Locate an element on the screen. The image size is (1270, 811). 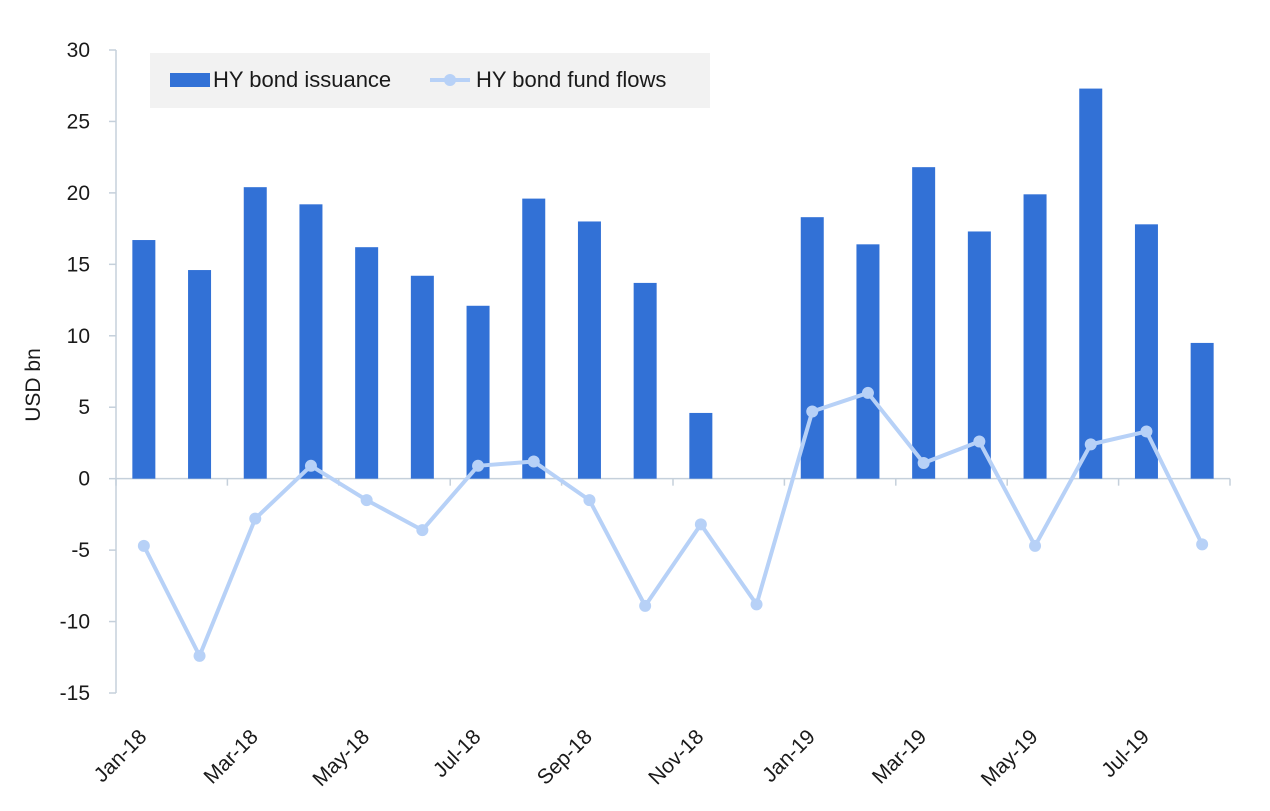
y-axis-title: USD bn is located at coordinates (33, 385).